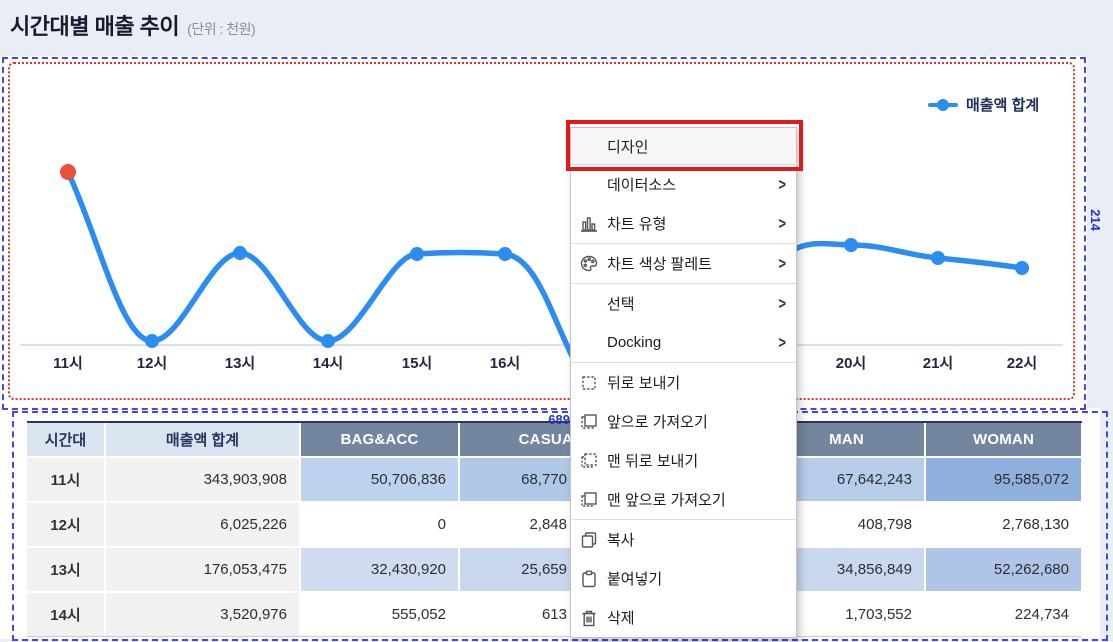  Describe the element at coordinates (1003, 105) in the screenshot. I see `legend-label: 매출액 합계` at that location.